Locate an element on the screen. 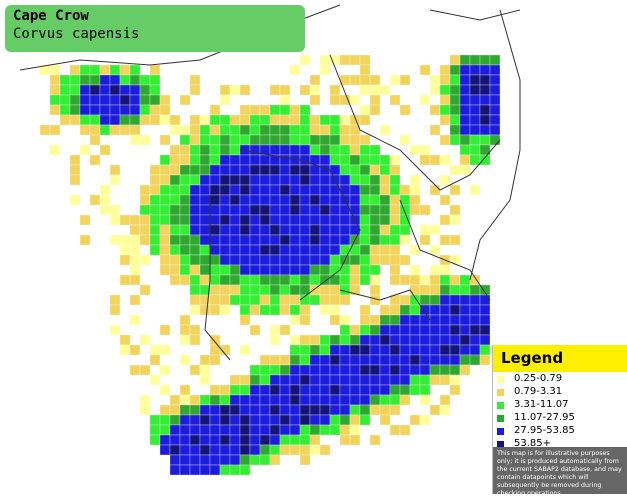 This screenshot has height=498, width=627. legend-label: 11.07-27.95 is located at coordinates (544, 417).